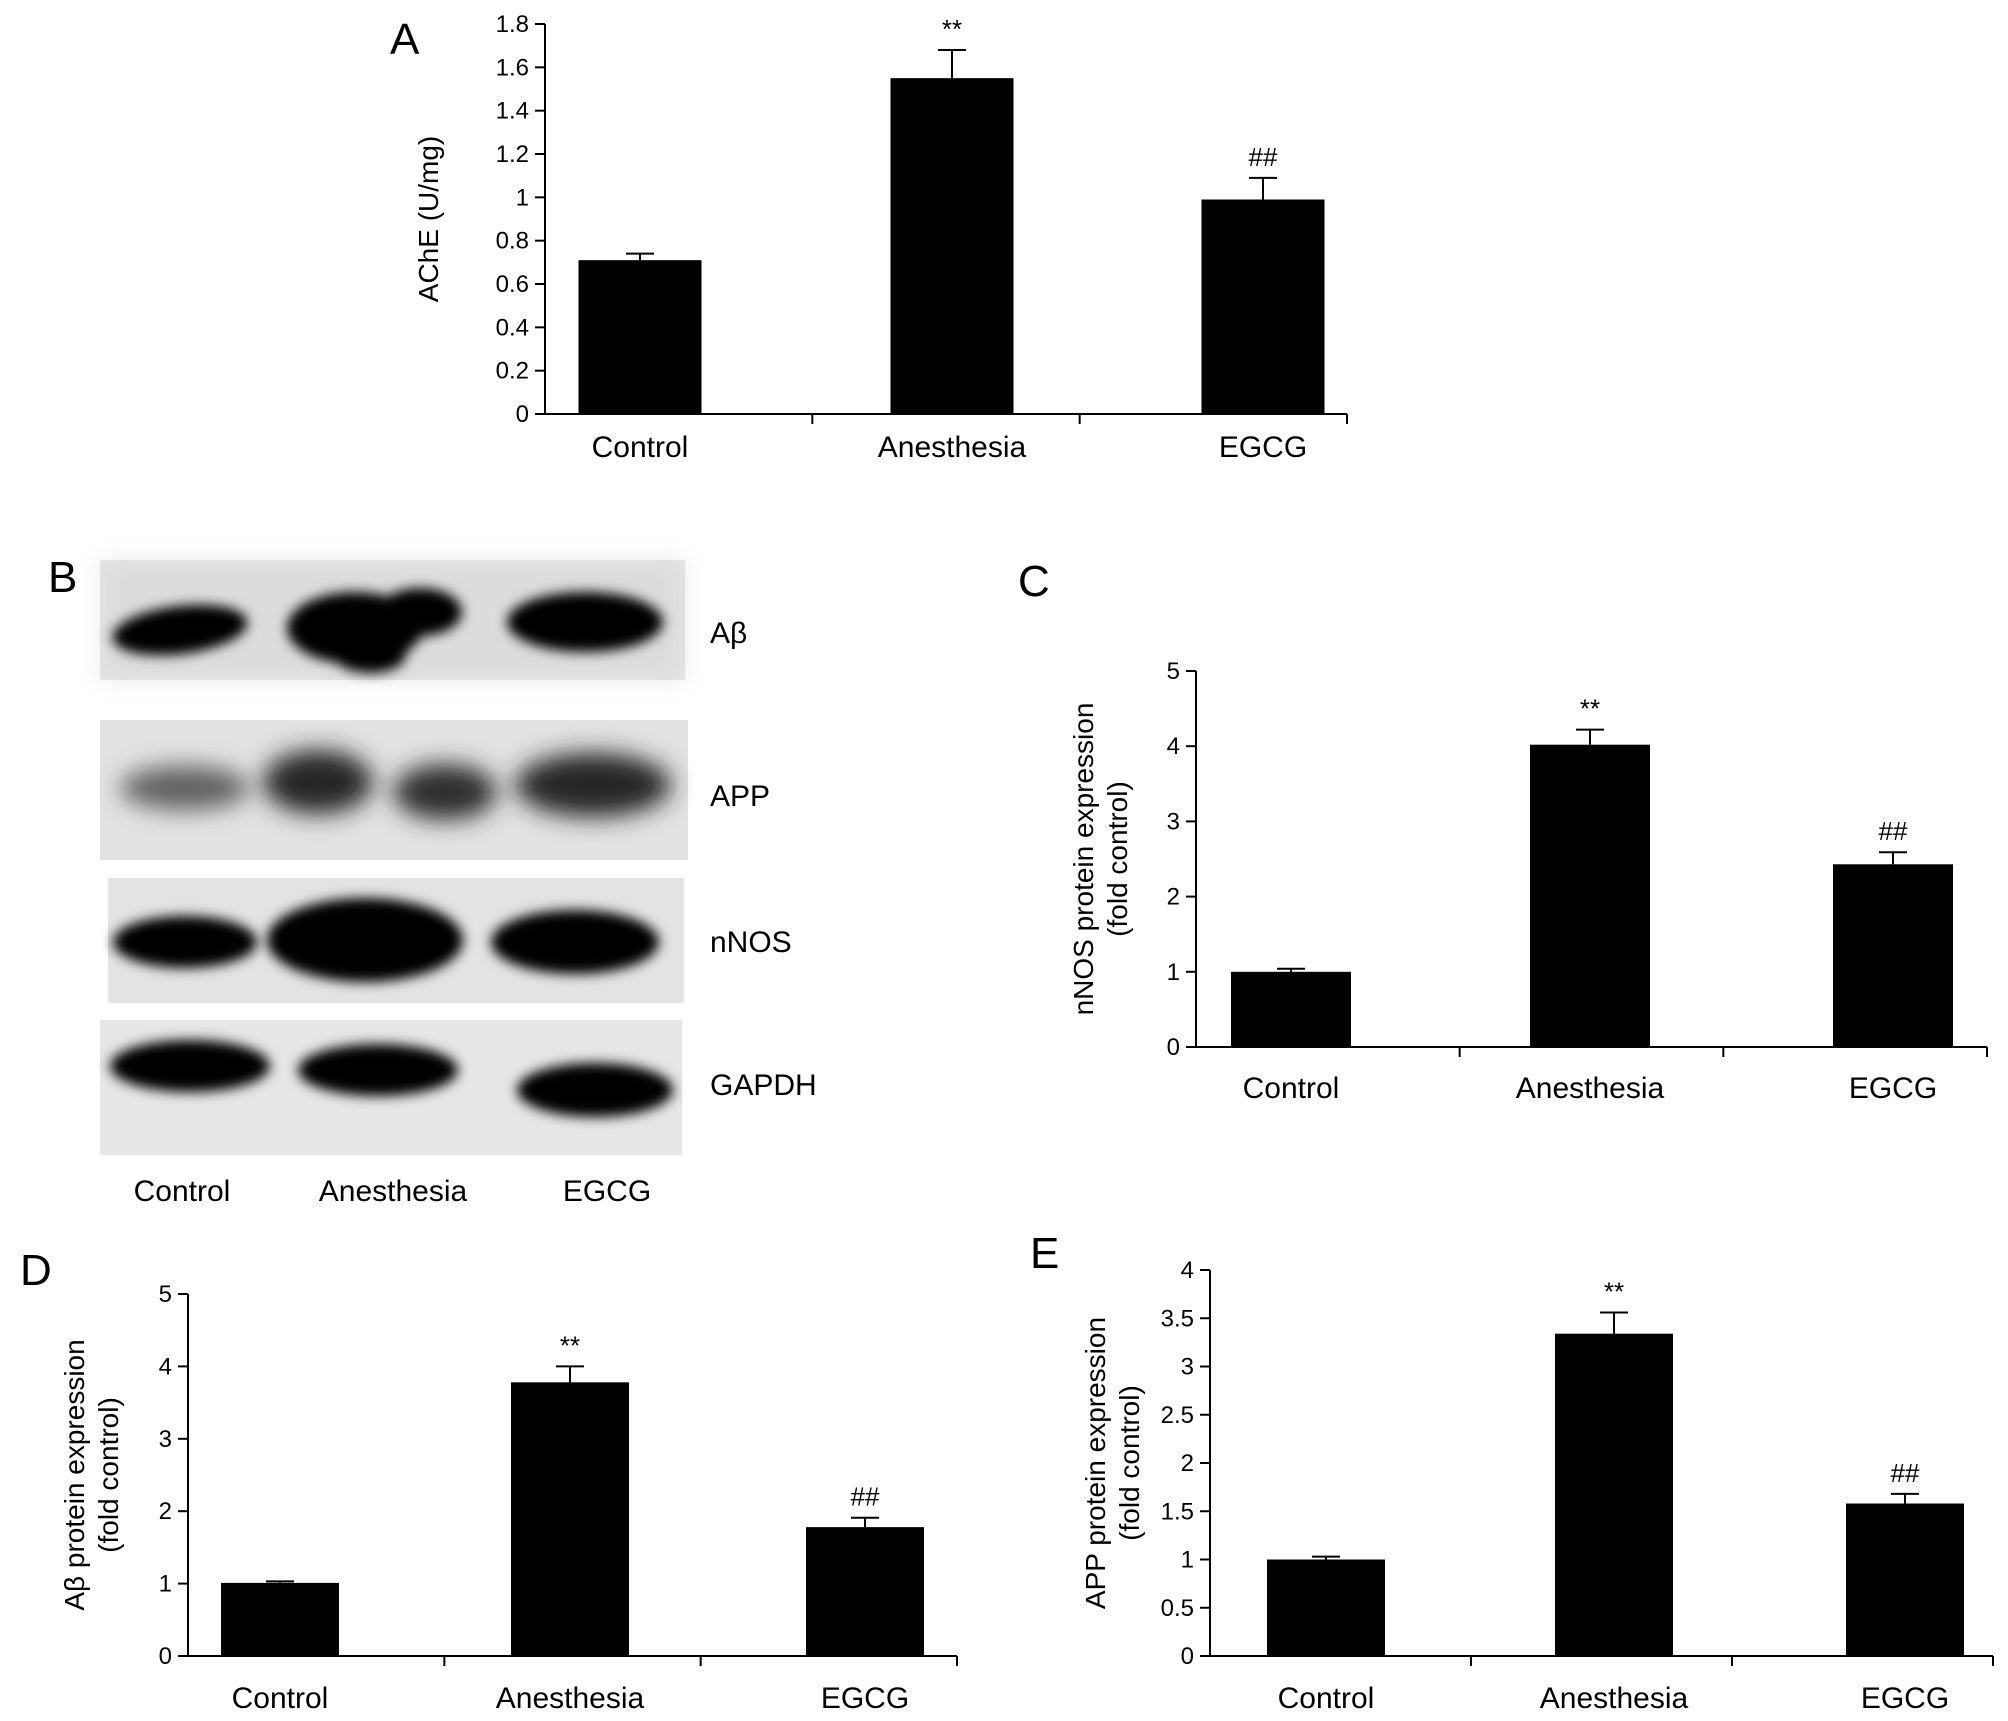  Describe the element at coordinates (1187, 1560) in the screenshot. I see `chart-e-ytick-label: 1` at that location.